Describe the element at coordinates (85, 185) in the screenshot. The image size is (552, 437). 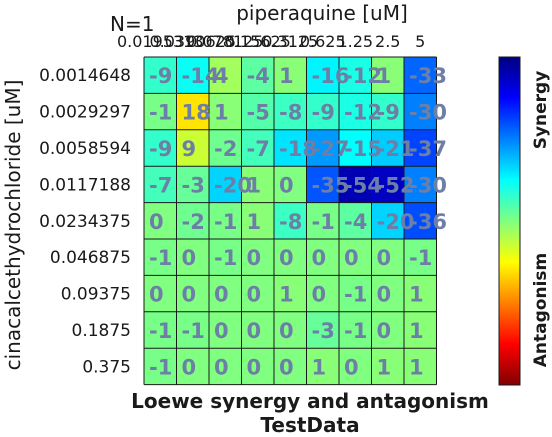
I see `y-tick-label: 0.0117188` at that location.